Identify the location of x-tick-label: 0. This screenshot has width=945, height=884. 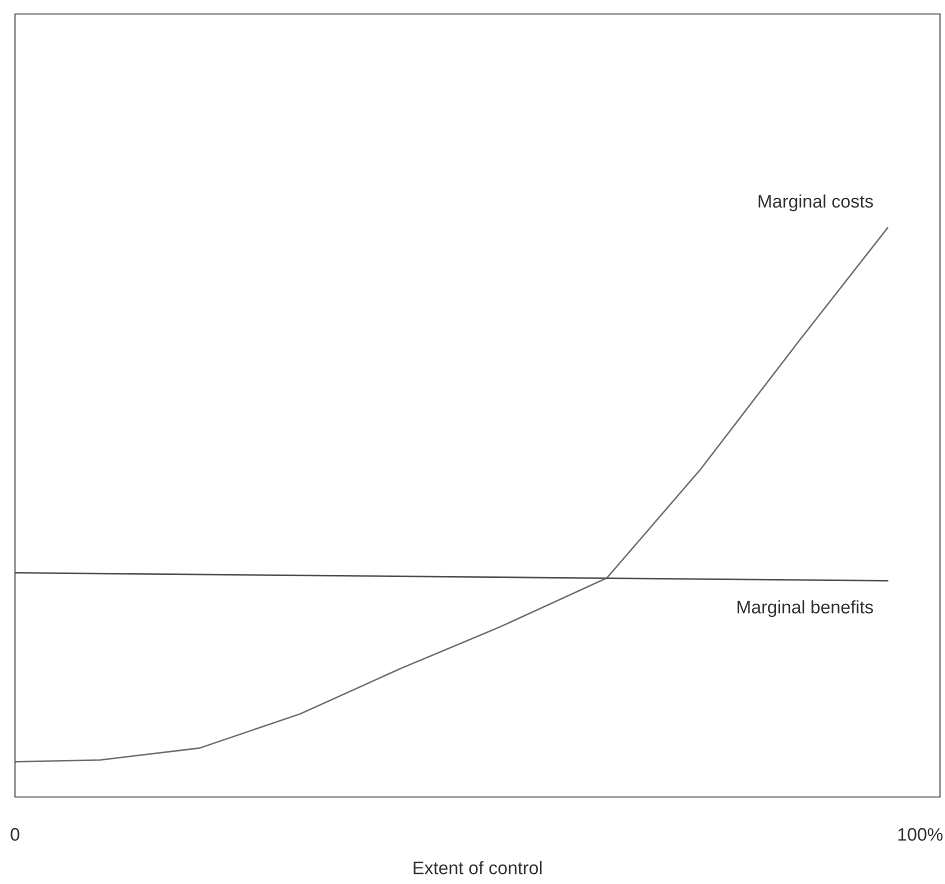
(15, 834).